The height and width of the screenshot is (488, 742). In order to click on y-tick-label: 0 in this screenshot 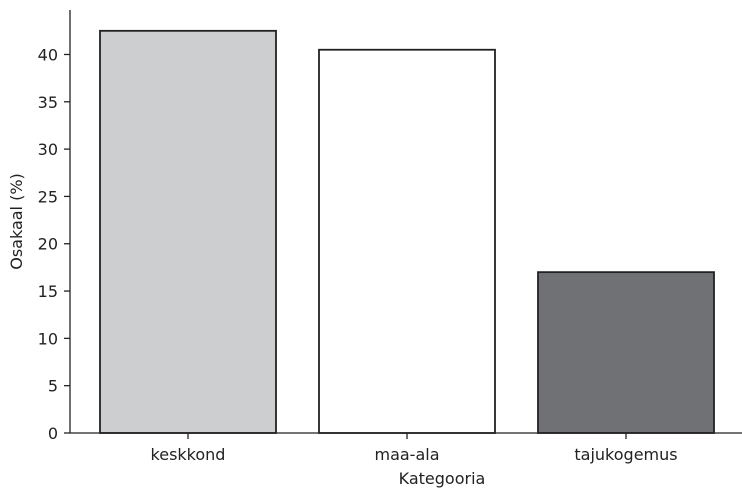, I will do `click(53, 433)`.